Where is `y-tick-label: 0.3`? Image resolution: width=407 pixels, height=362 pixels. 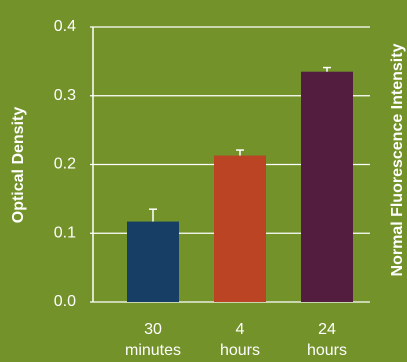
y-tick-label: 0.3 is located at coordinates (65, 95).